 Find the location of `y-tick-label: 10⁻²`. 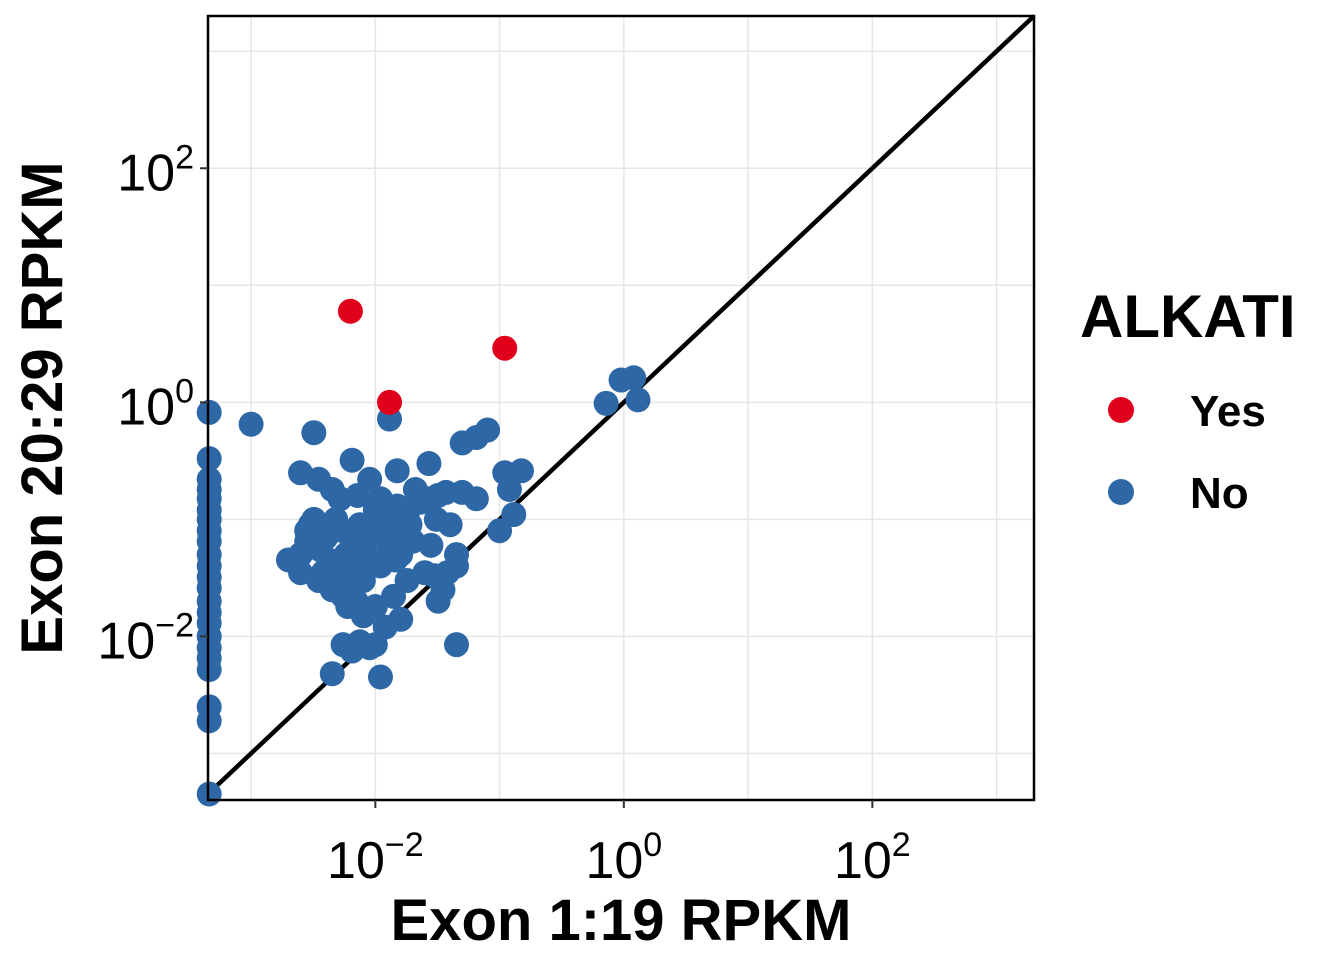

y-tick-label: 10⁻² is located at coordinates (145, 638).